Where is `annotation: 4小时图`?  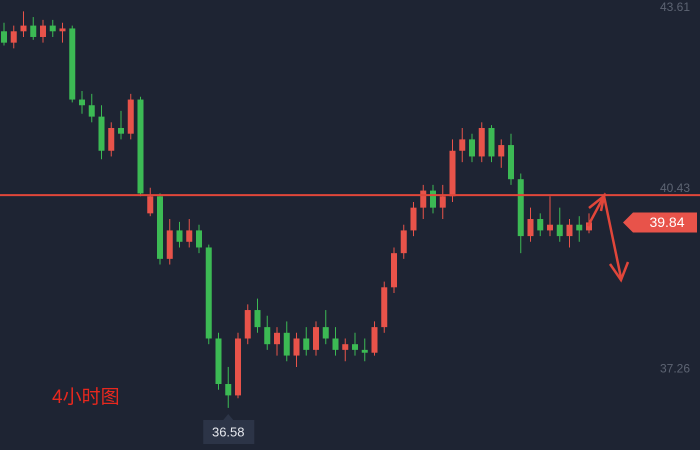
annotation: 4小时图 is located at coordinates (86, 397).